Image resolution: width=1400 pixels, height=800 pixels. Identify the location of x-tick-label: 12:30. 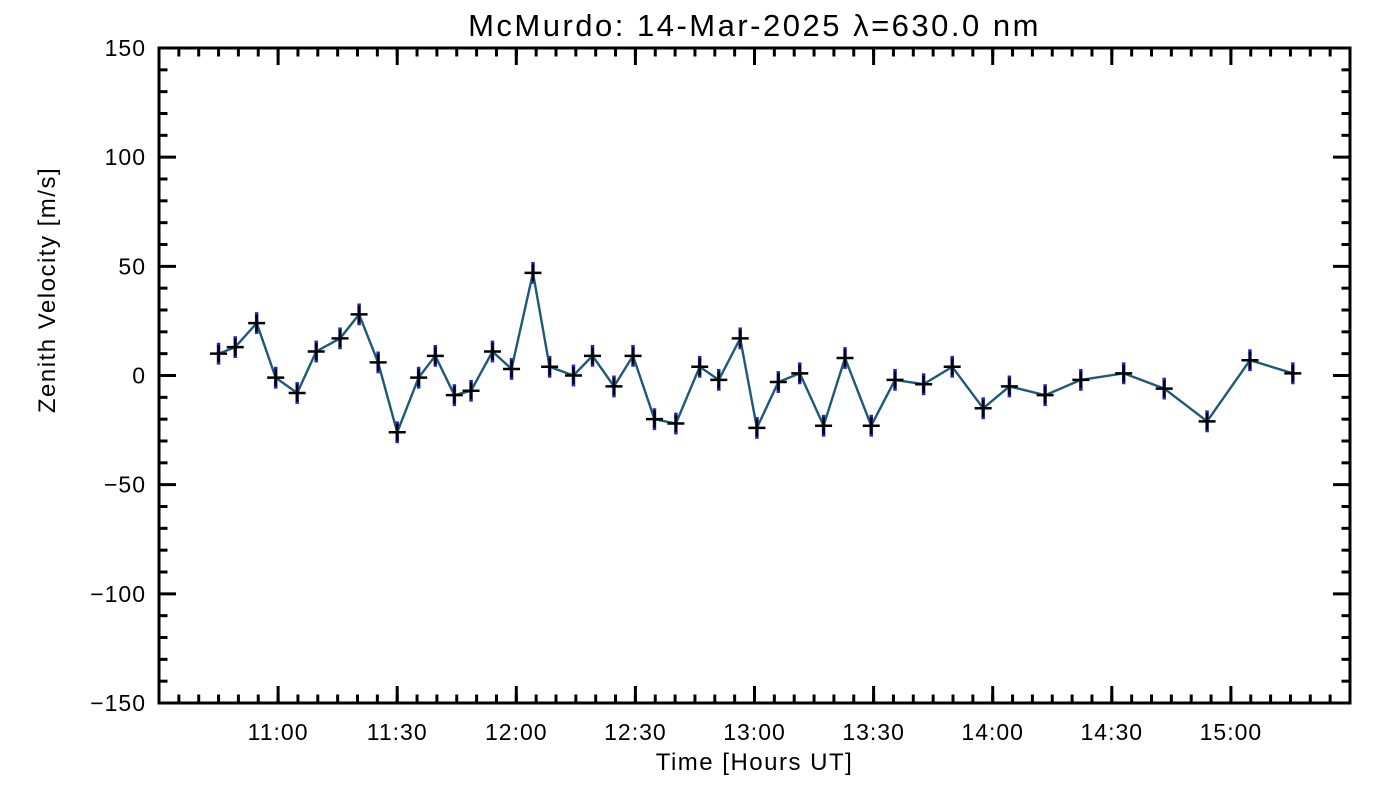
(635, 732).